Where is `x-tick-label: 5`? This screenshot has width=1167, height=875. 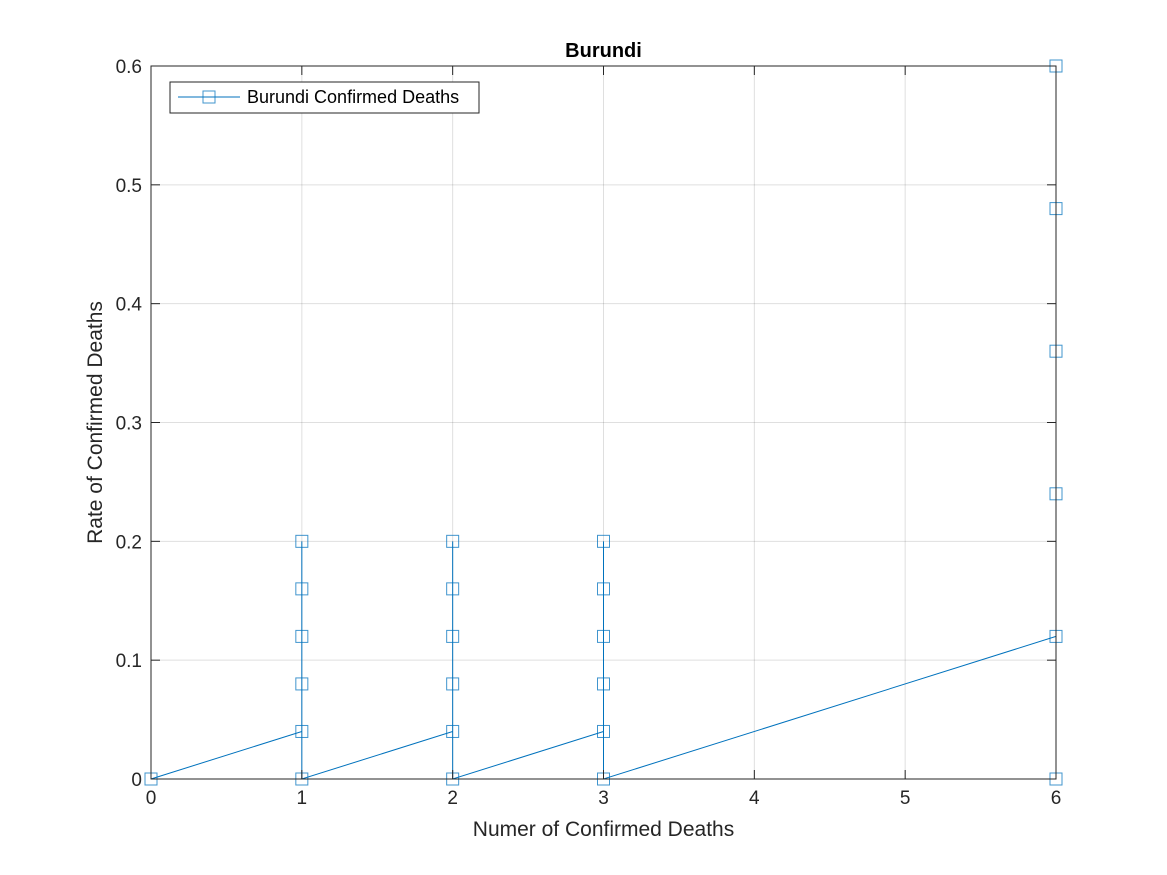
x-tick-label: 5 is located at coordinates (905, 798).